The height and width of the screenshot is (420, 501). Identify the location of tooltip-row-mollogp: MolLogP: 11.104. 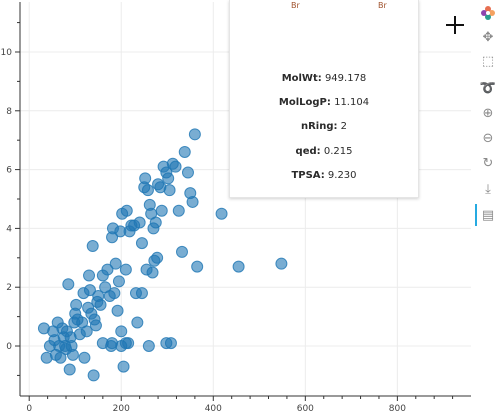
(324, 103).